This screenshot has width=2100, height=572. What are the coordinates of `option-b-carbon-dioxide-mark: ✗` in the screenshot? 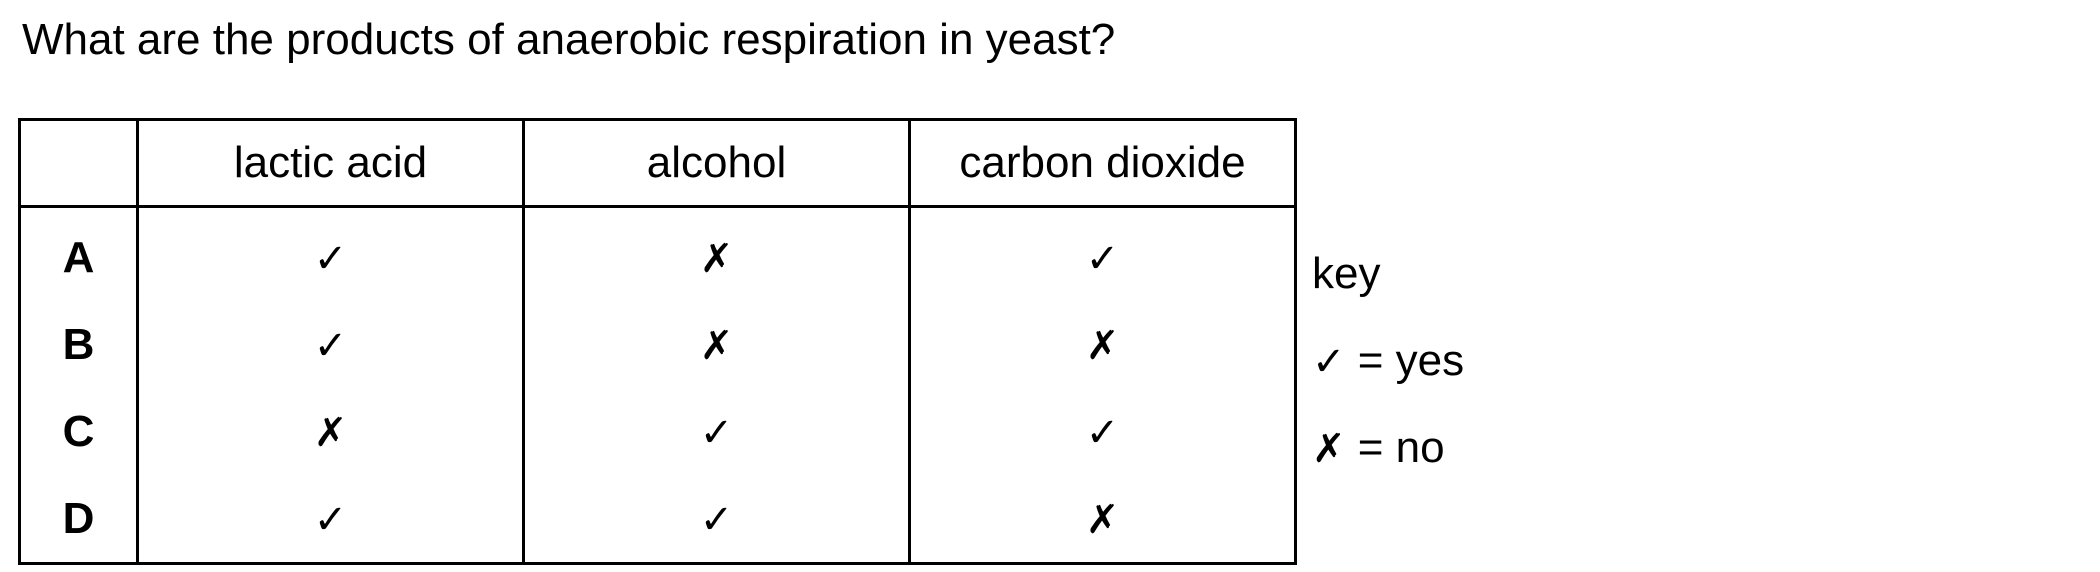 It's located at (1102, 345).